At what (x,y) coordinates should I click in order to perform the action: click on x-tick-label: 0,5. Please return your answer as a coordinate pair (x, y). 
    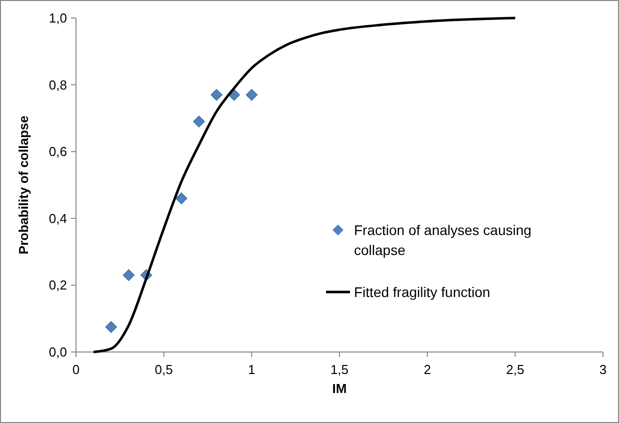
    Looking at the image, I should click on (163, 369).